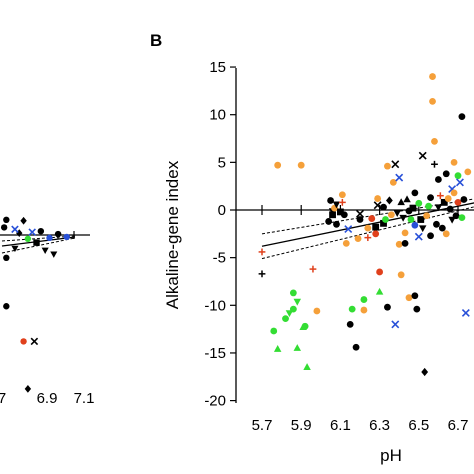 The image size is (474, 474). I want to click on panel-a-plot: 7 6.9 7.1, so click(47, 311).